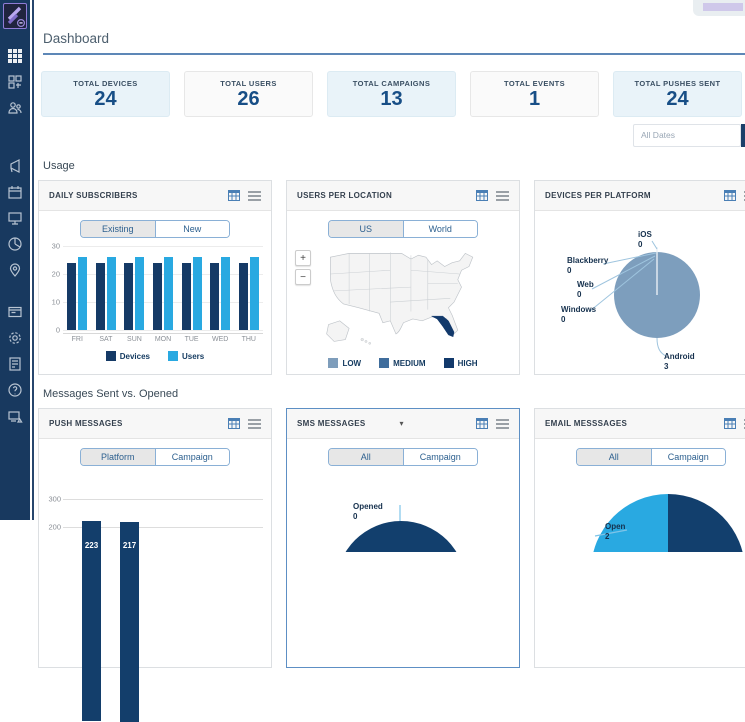 This screenshot has width=745, height=722. What do you see at coordinates (615, 531) in the screenshot?
I see `email-open-callout: Open 2` at bounding box center [615, 531].